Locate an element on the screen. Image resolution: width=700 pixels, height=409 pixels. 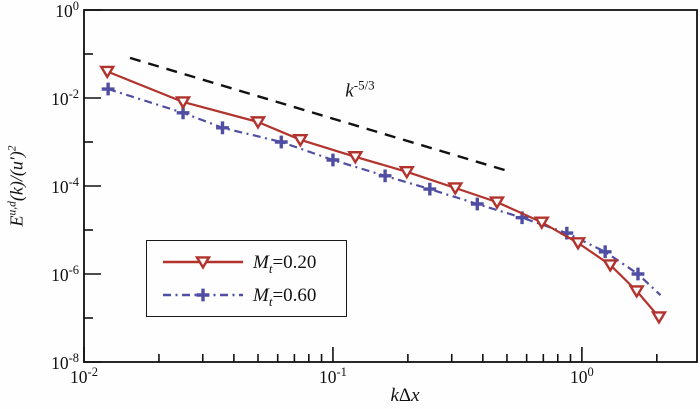
x-axis-title: kΔx is located at coordinates (404, 396).